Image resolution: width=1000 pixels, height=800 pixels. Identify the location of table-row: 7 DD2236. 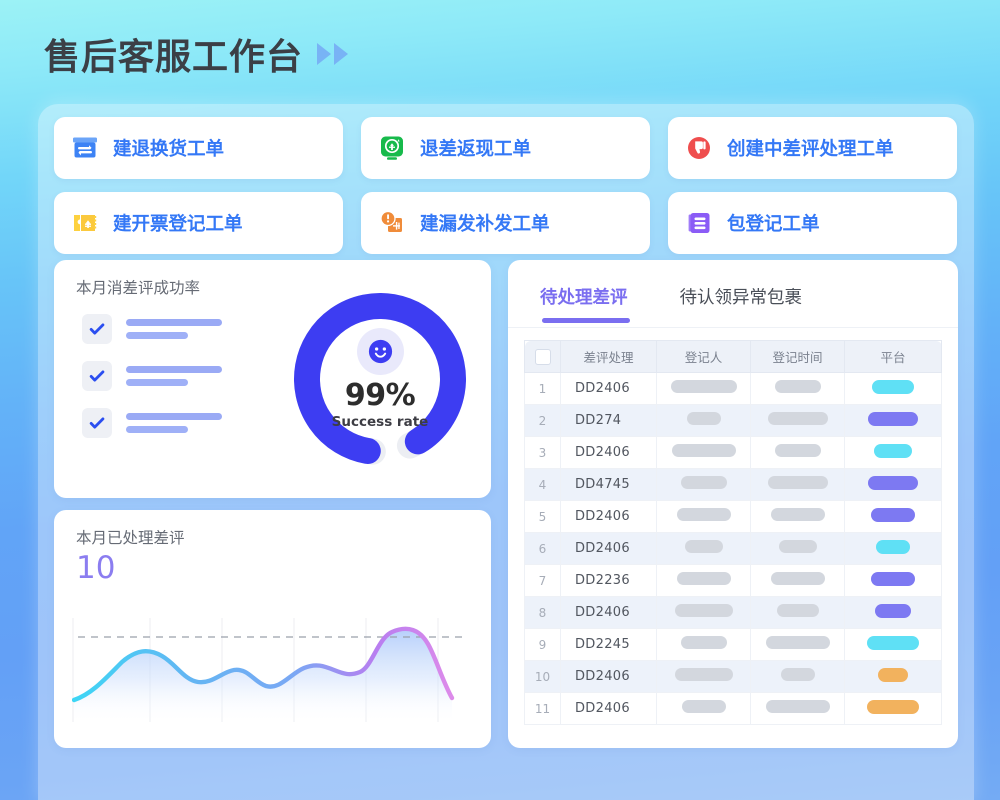
(733, 580).